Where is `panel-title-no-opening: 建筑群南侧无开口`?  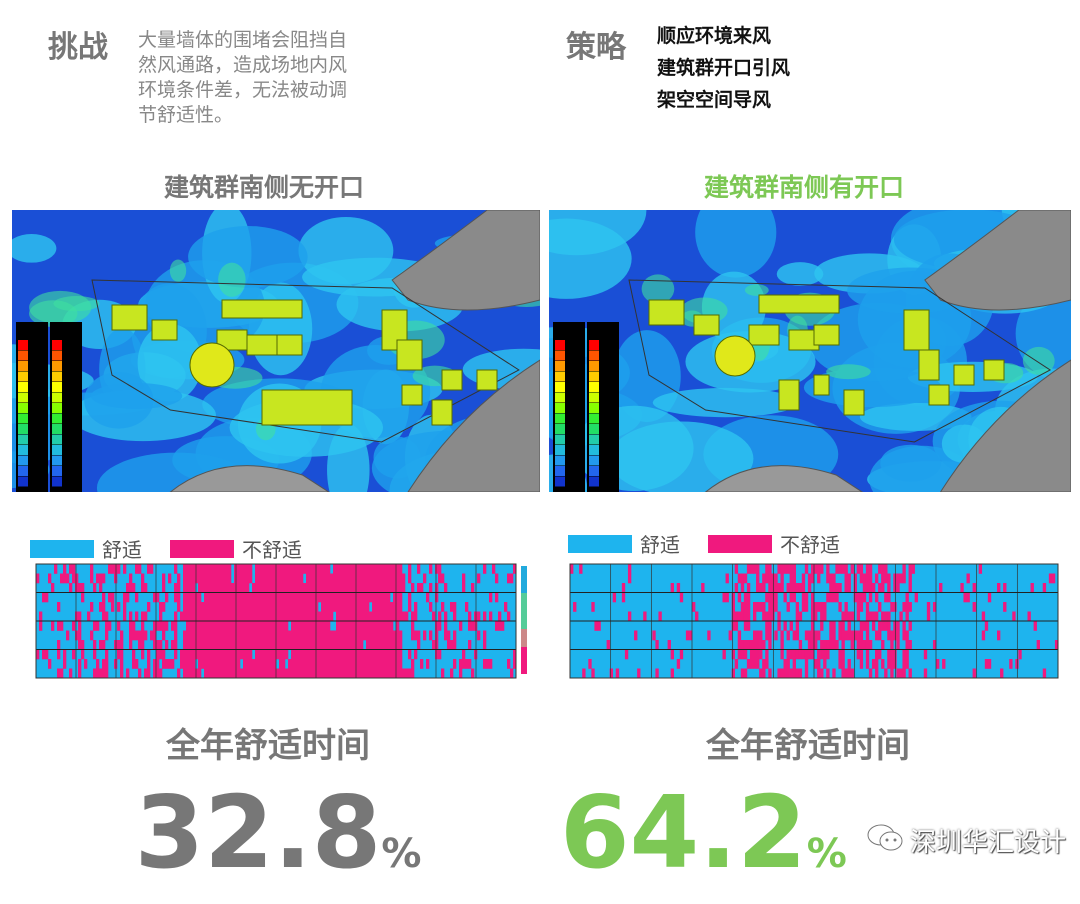 panel-title-no-opening: 建筑群南侧无开口 is located at coordinates (263, 187).